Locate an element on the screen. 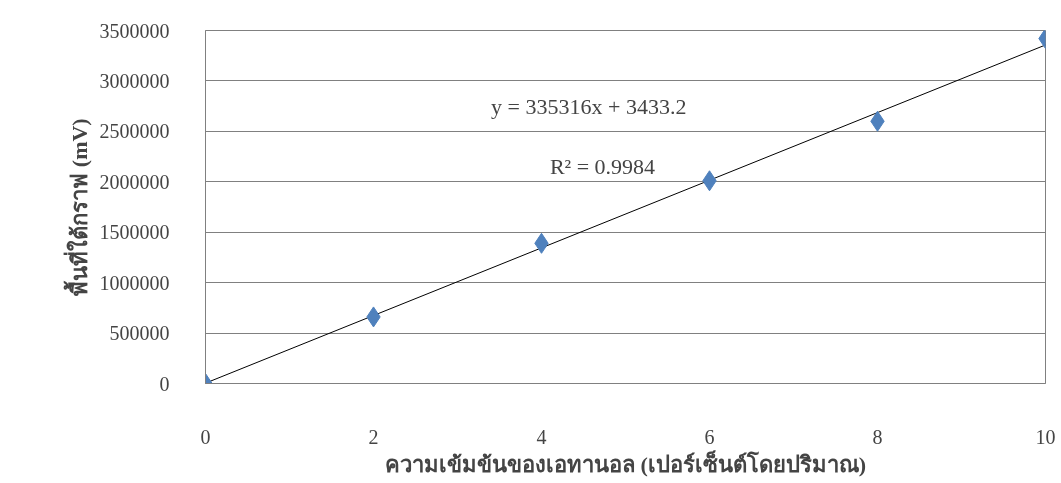  x-tick-label: 2 is located at coordinates (373, 436).